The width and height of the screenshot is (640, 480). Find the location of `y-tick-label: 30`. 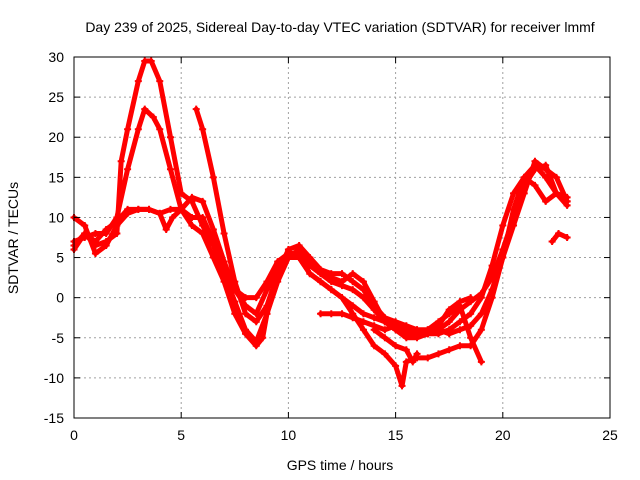

y-tick-label: 30 is located at coordinates (56, 57).